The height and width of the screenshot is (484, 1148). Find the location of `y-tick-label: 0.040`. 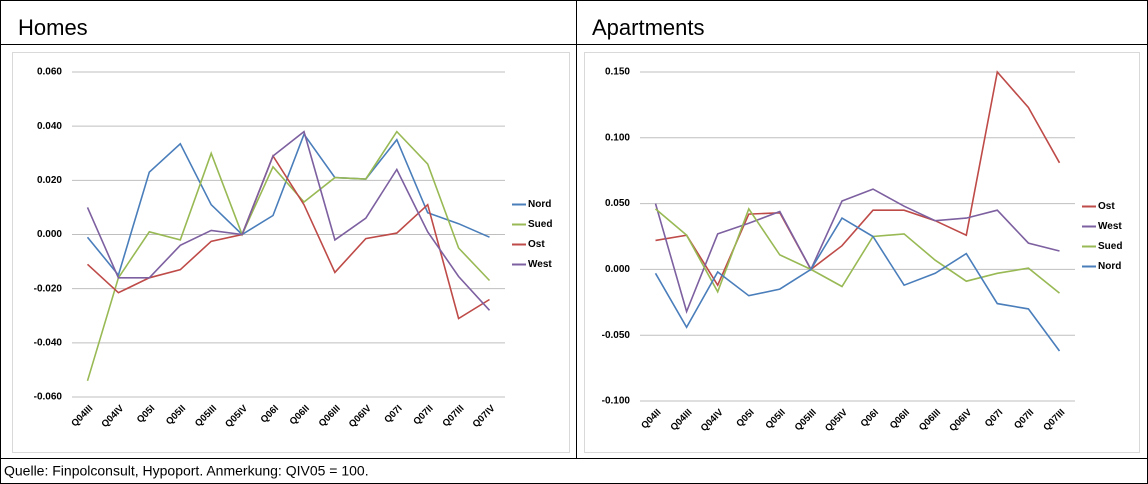

y-tick-label: 0.040 is located at coordinates (49, 126).